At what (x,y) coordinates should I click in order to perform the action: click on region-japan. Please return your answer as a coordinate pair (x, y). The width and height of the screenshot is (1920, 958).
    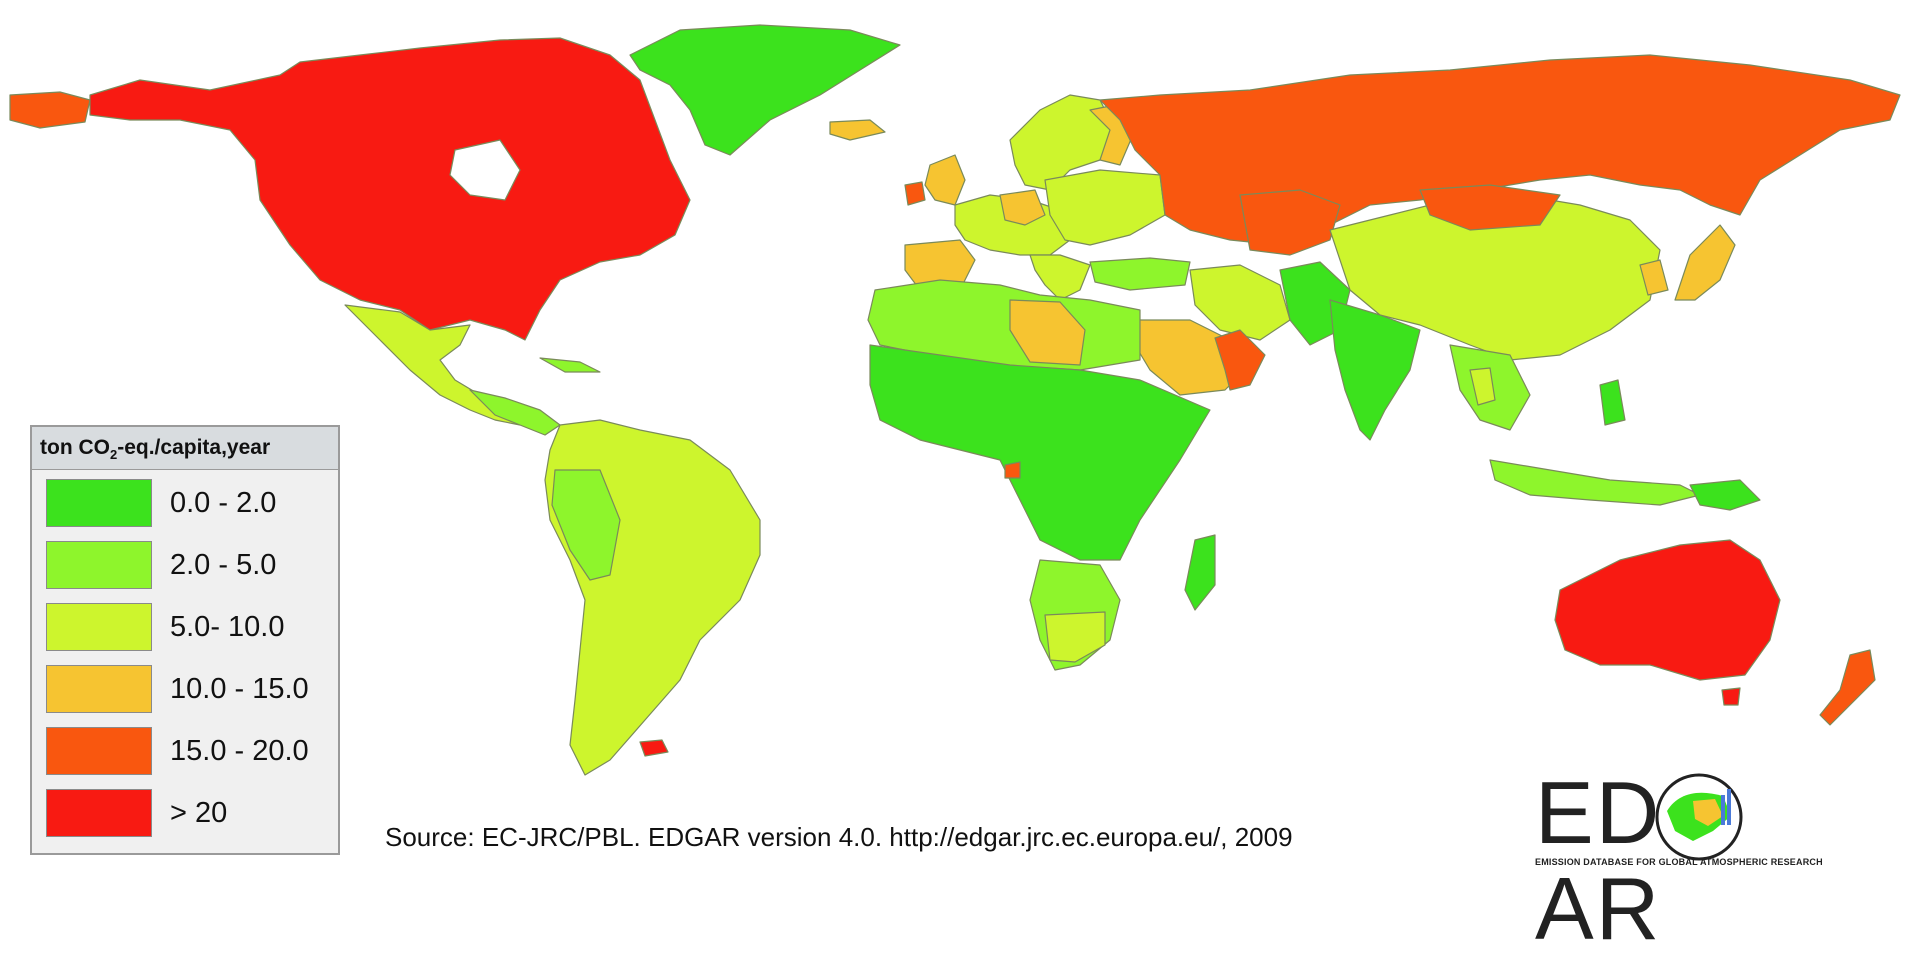
    Looking at the image, I should click on (1705, 262).